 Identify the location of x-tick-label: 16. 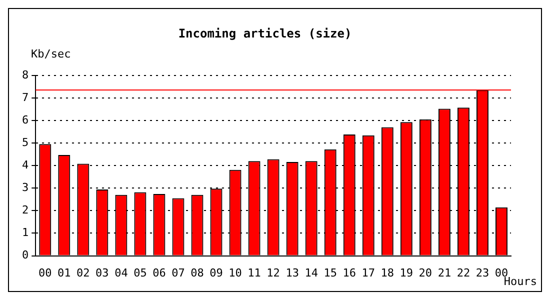
(349, 273).